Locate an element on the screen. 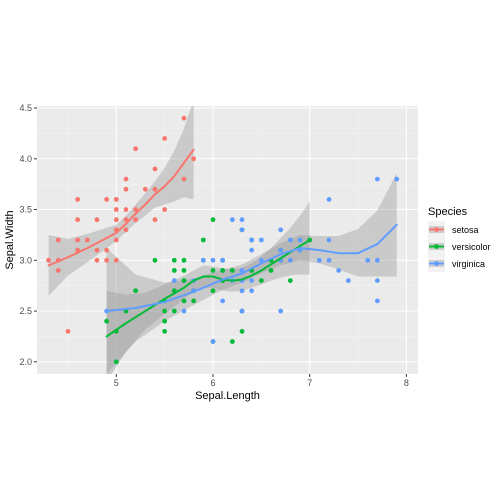 Image resolution: width=504 pixels, height=504 pixels. y-tick-label: 3.0 is located at coordinates (25, 260).